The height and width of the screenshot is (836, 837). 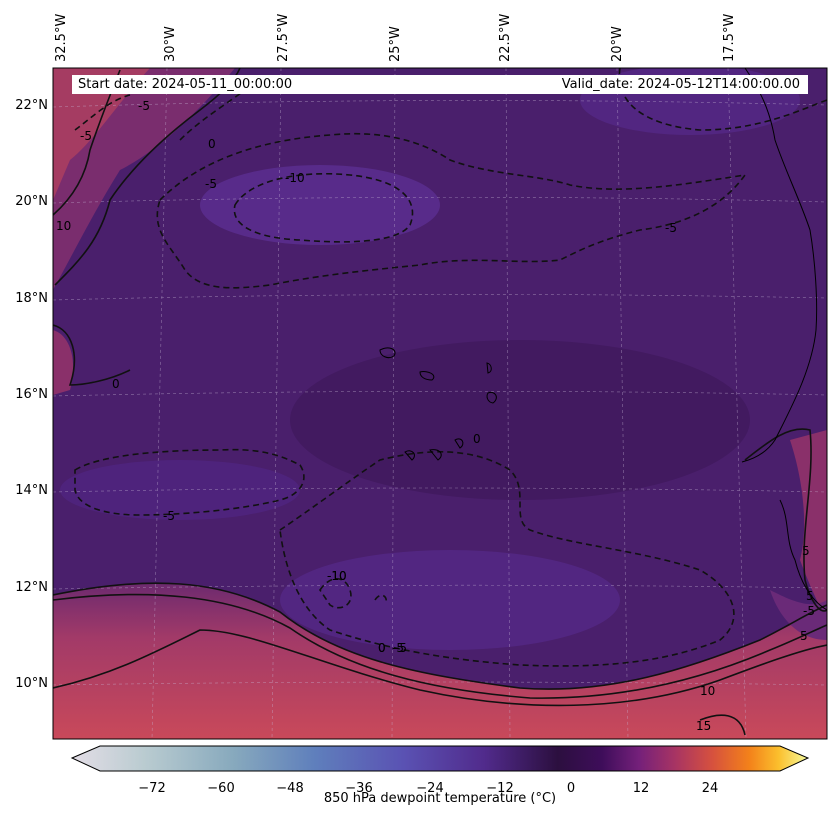 I want to click on colorbar-tick: −36, so click(x=359, y=788).